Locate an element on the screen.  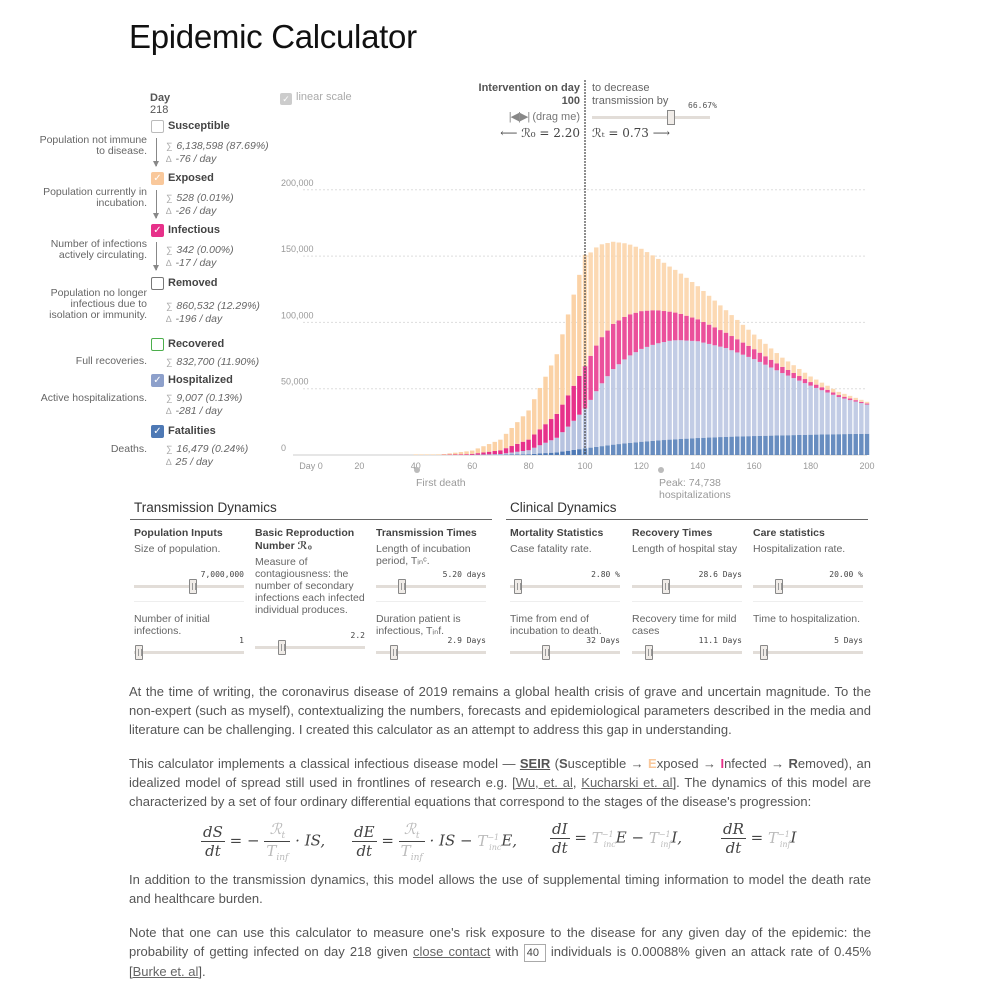
time-to-death-slider is located at coordinates (565, 652).